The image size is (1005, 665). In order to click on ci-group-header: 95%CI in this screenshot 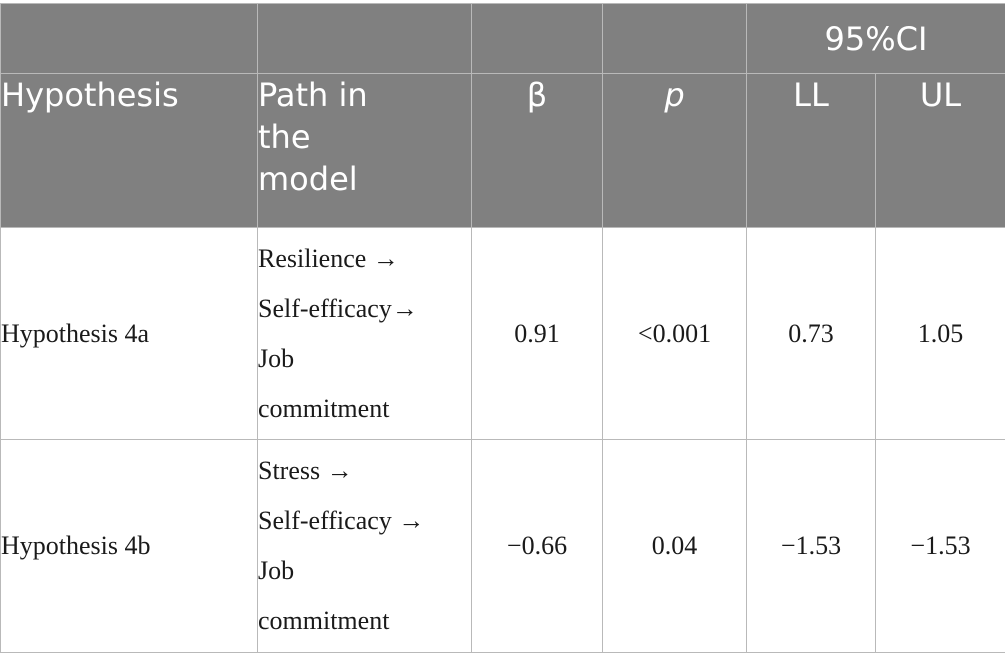, I will do `click(875, 38)`.